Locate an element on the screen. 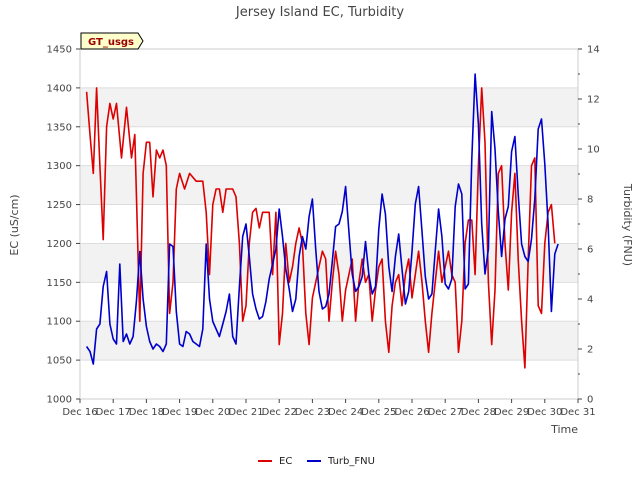 The height and width of the screenshot is (480, 640). source-badge: GT_usgs is located at coordinates (112, 41).